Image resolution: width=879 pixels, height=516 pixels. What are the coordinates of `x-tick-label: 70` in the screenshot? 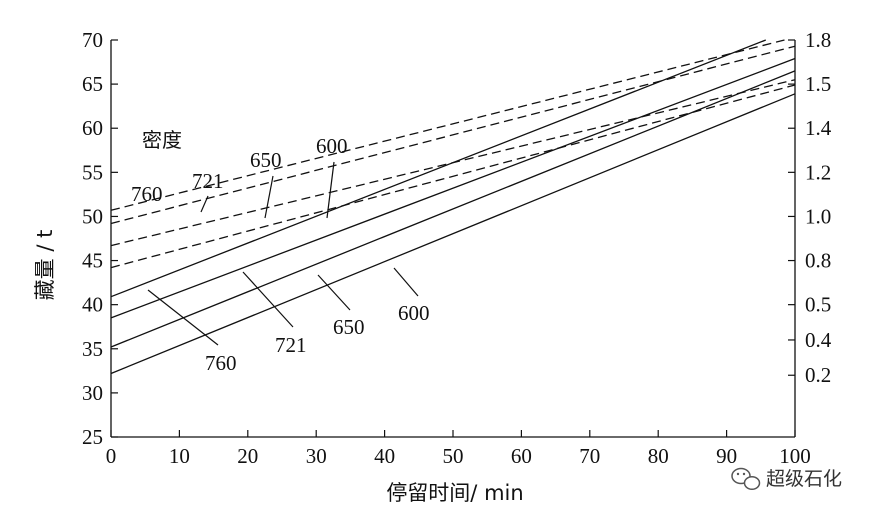 It's located at (589, 456).